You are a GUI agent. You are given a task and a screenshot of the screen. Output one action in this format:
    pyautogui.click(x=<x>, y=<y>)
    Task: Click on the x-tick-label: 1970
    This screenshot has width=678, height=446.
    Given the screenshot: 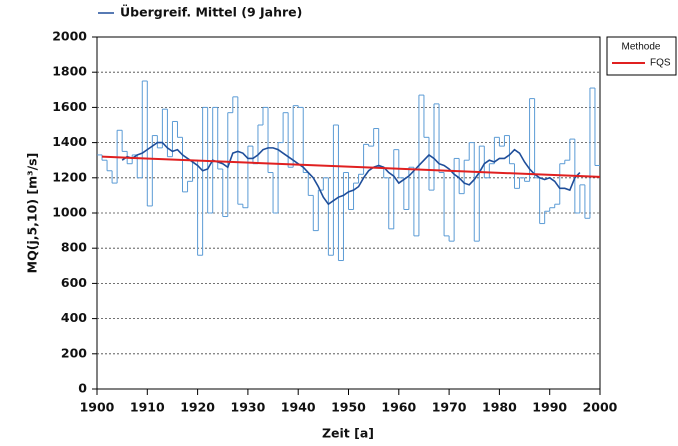 What is the action you would take?
    pyautogui.click(x=449, y=407)
    